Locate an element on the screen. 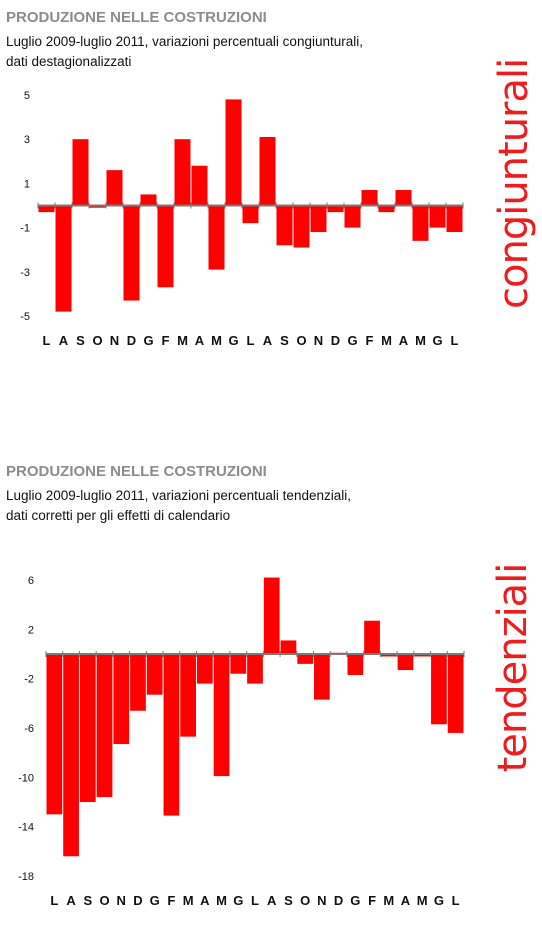 Image resolution: width=542 pixels, height=930 pixels. y-tick-label: -2 is located at coordinates (29, 680).